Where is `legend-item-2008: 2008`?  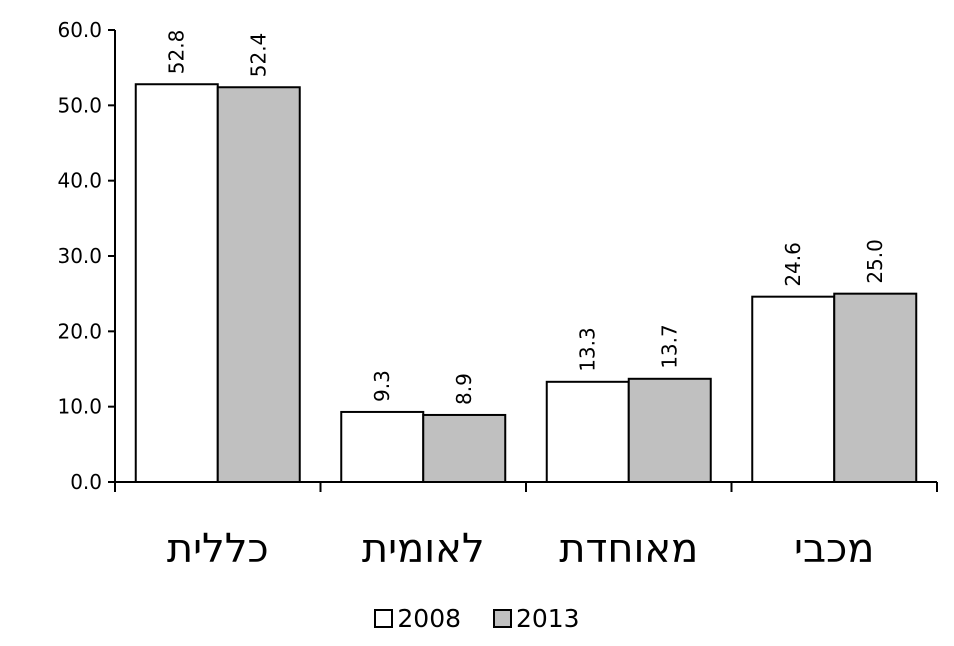 legend-item-2008: 2008 is located at coordinates (417, 618).